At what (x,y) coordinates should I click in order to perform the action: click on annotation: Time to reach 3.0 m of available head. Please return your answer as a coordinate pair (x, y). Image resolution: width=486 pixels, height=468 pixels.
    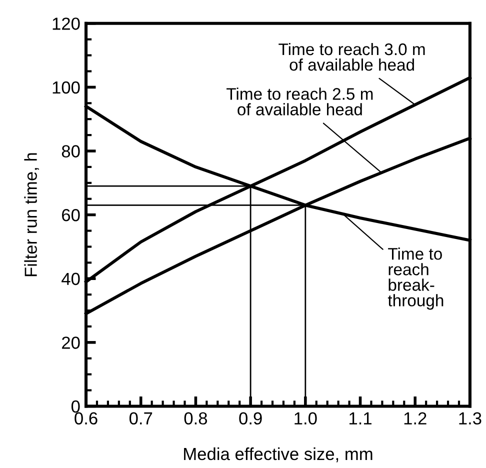
    Looking at the image, I should click on (351, 56).